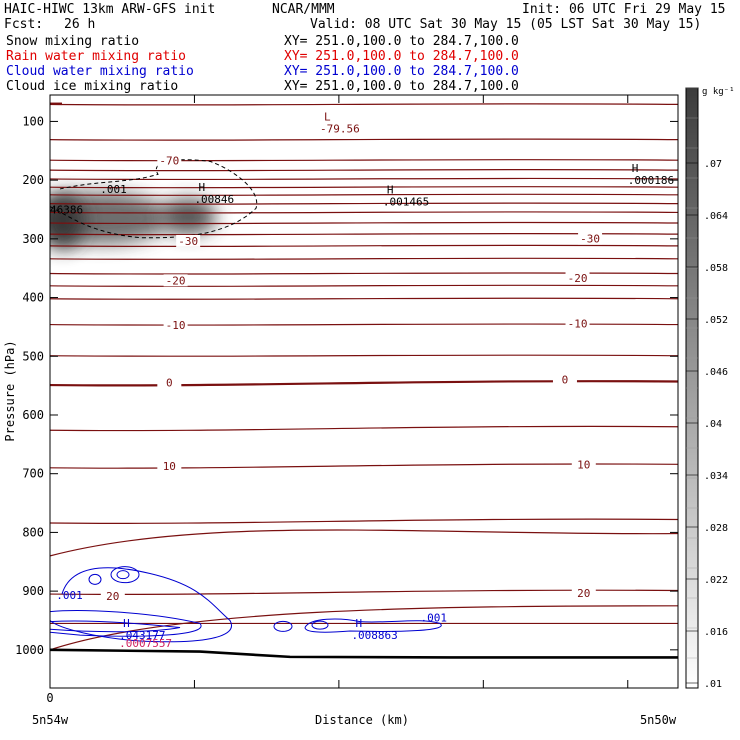 The width and height of the screenshot is (740, 740). Describe the element at coordinates (33, 474) in the screenshot. I see `y-tick-label: 700` at that location.